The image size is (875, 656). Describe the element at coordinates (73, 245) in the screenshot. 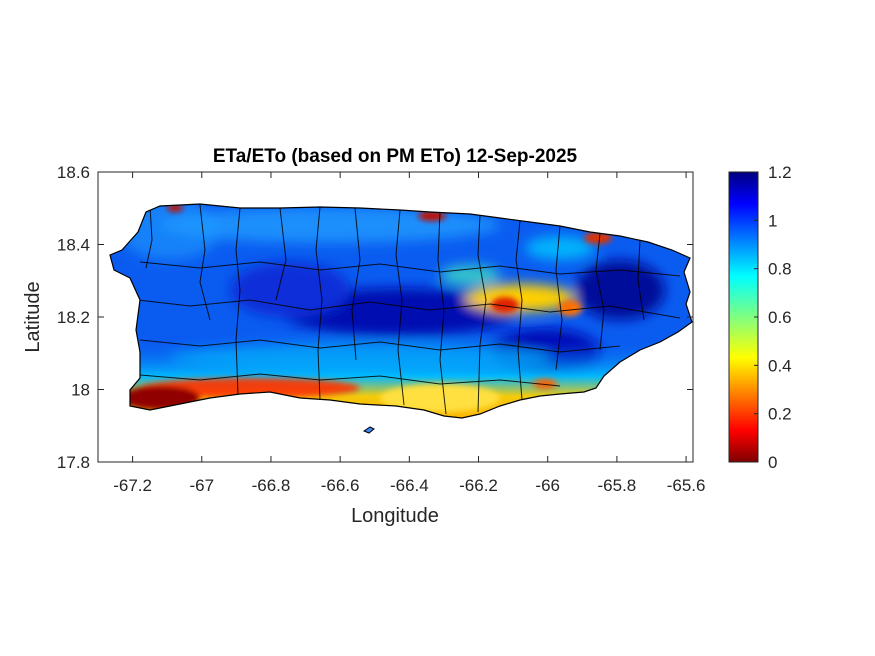

I see `y-tick-label: 18.4` at that location.